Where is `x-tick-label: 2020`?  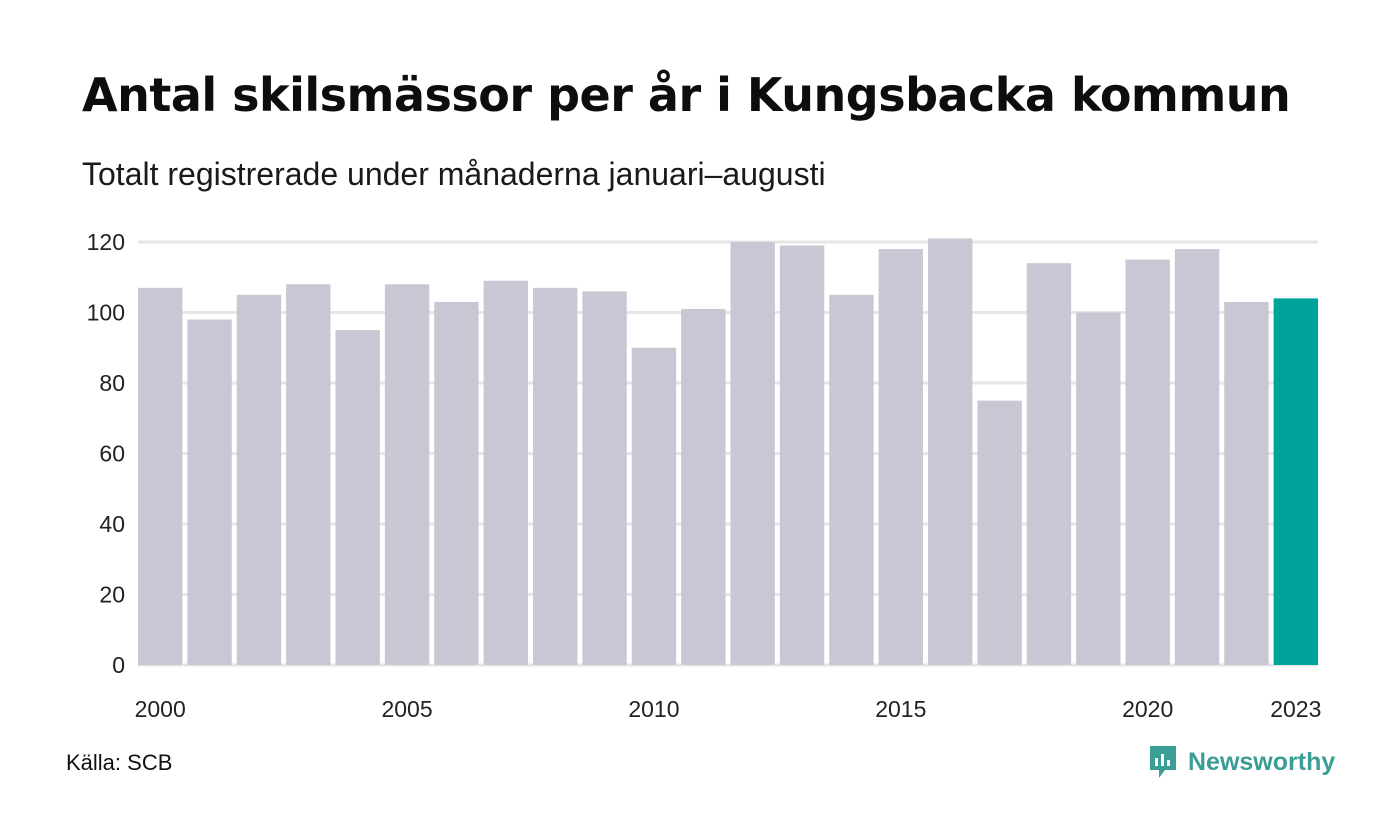 x-tick-label: 2020 is located at coordinates (1147, 709).